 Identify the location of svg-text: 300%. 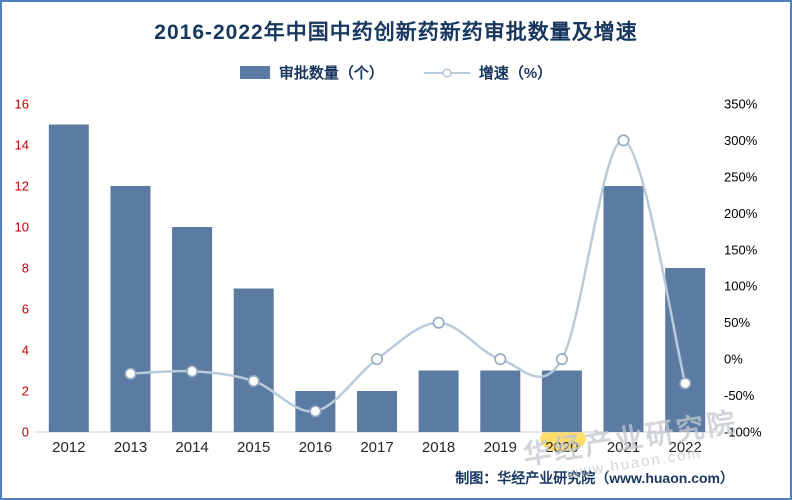
(741, 140).